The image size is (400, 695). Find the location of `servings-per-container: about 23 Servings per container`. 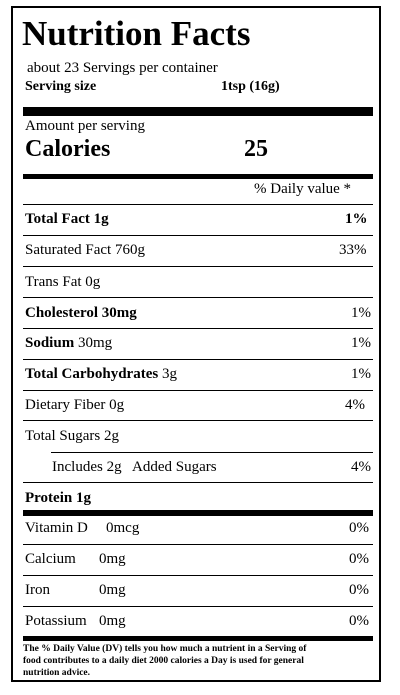

servings-per-container: about 23 Servings per container is located at coordinates (122, 68).